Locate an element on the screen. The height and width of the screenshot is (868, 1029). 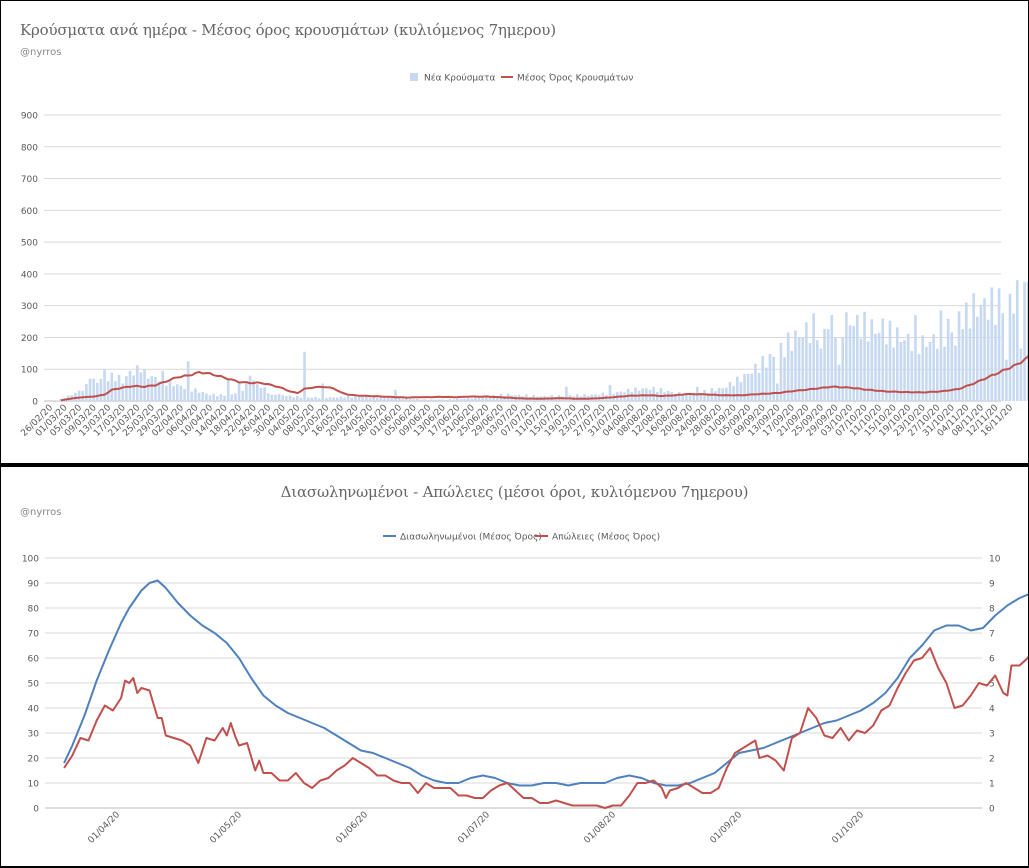
chart1-legend: Νέα Κρούσματα Μέσος Όρος Κρουσμάτων is located at coordinates (521, 78).